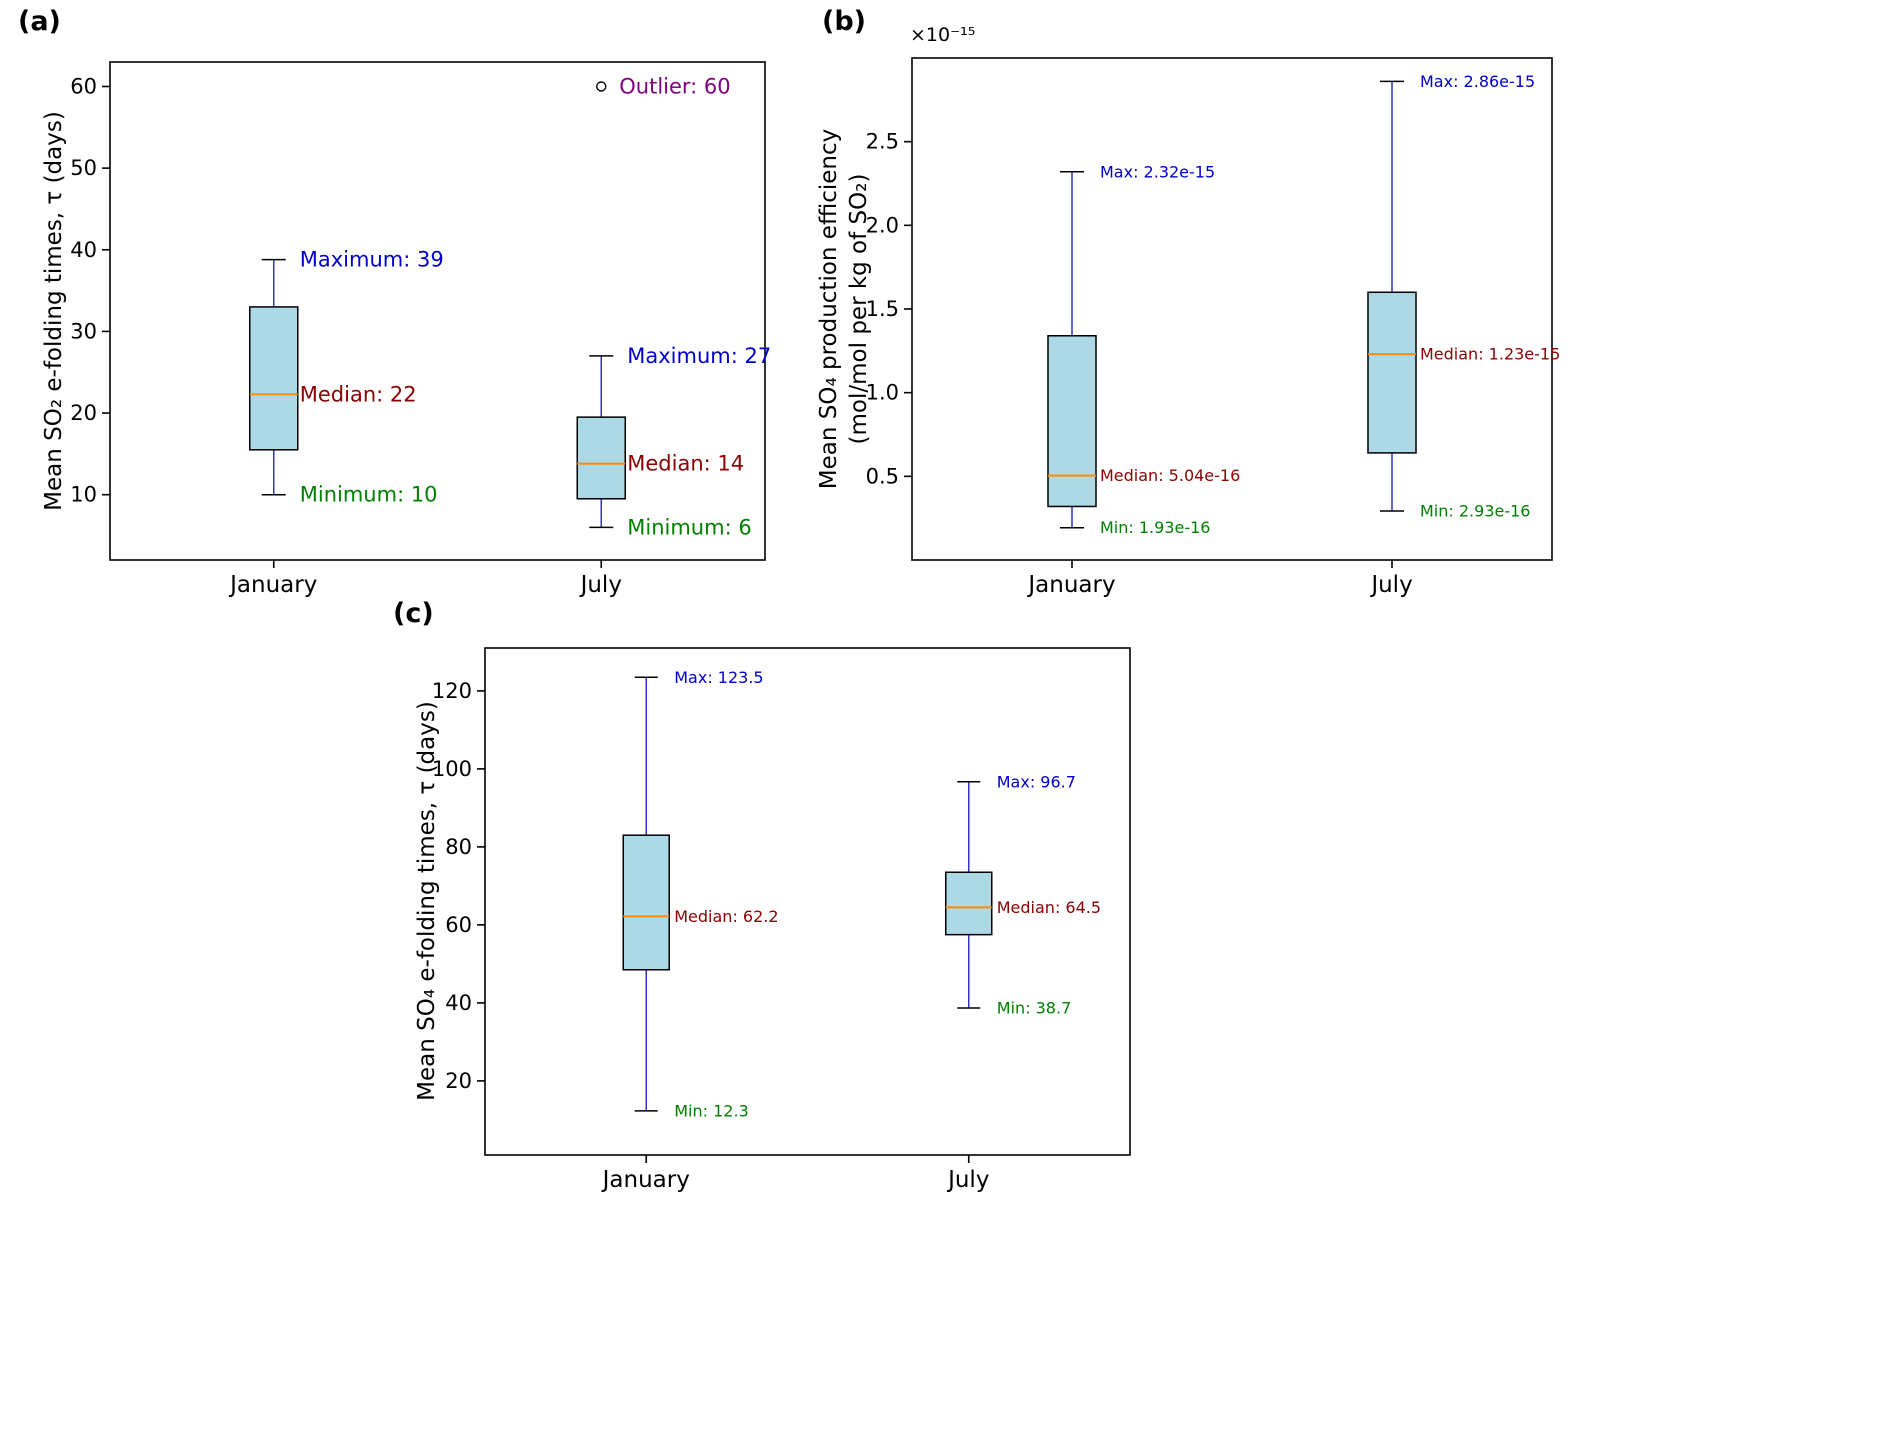 The width and height of the screenshot is (1892, 1442). What do you see at coordinates (458, 925) in the screenshot?
I see `panel-c-y-tick-label: 60` at bounding box center [458, 925].